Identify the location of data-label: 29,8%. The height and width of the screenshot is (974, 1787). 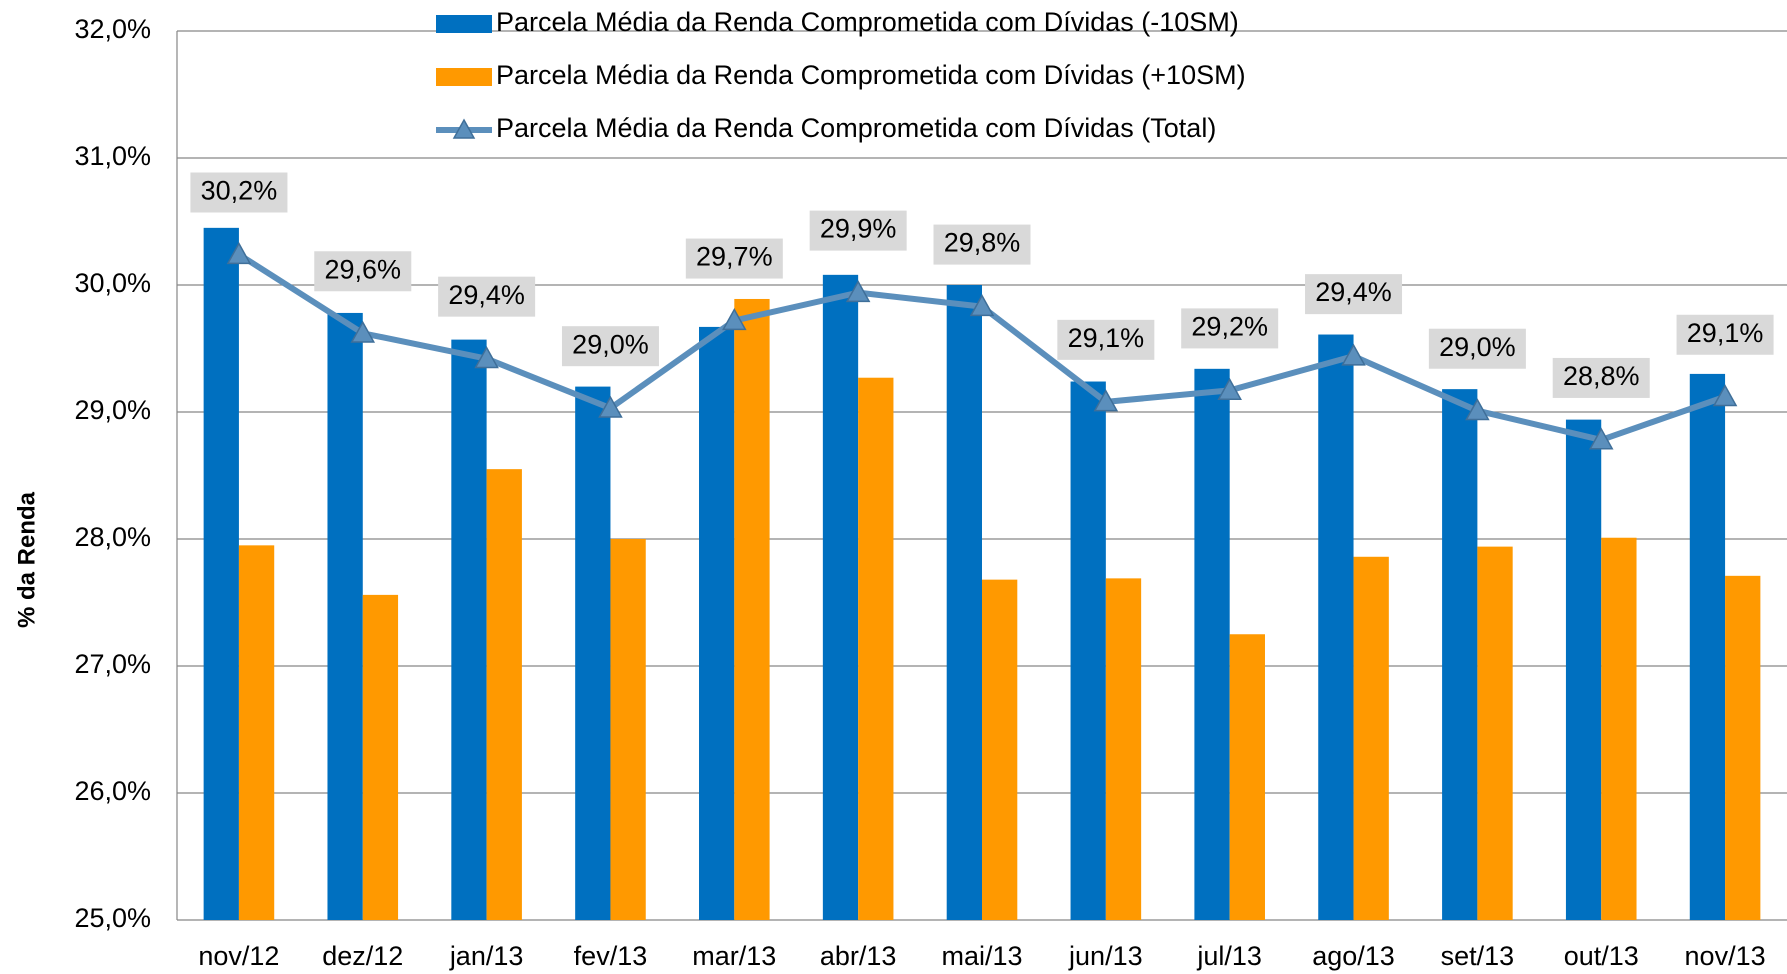
(982, 243).